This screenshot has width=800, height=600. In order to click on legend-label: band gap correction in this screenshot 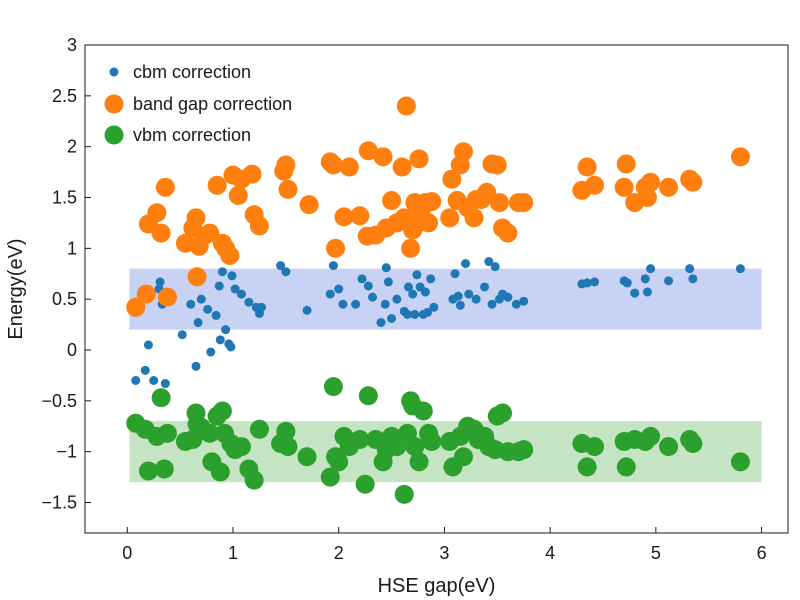, I will do `click(212, 104)`.